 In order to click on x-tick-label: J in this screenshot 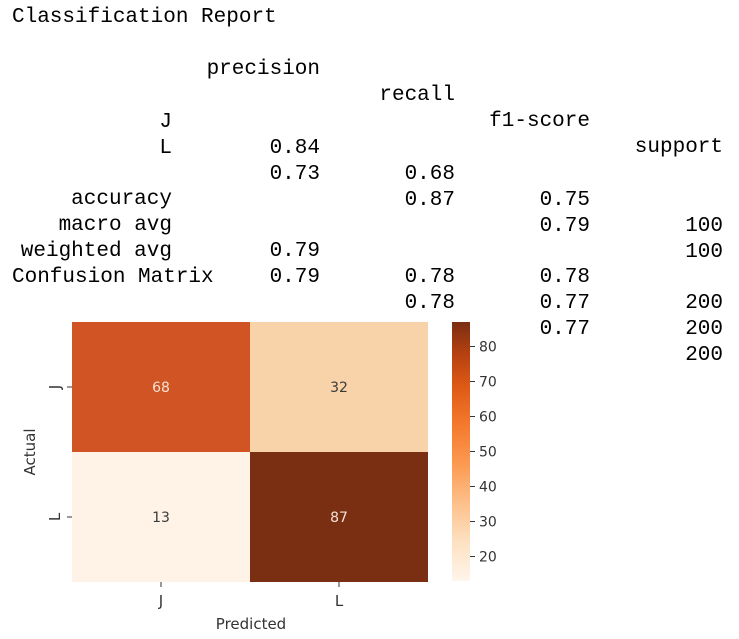, I will do `click(160, 601)`.